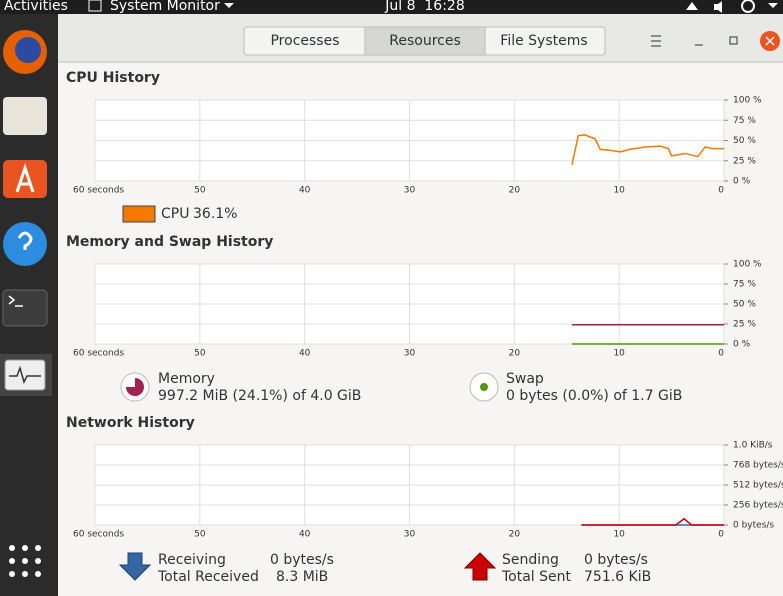 The height and width of the screenshot is (596, 783). I want to click on total: 8.3 MiB, so click(302, 577).